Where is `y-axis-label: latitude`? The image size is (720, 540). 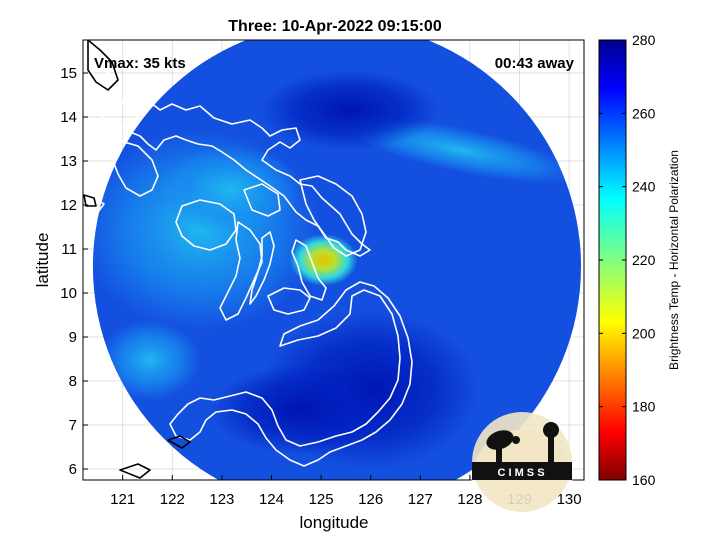 y-axis-label: latitude is located at coordinates (42, 260).